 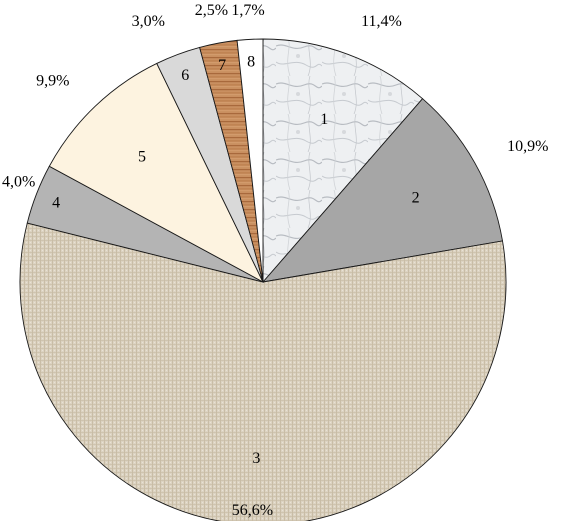 I want to click on slice-label-2: 2, so click(x=416, y=197).